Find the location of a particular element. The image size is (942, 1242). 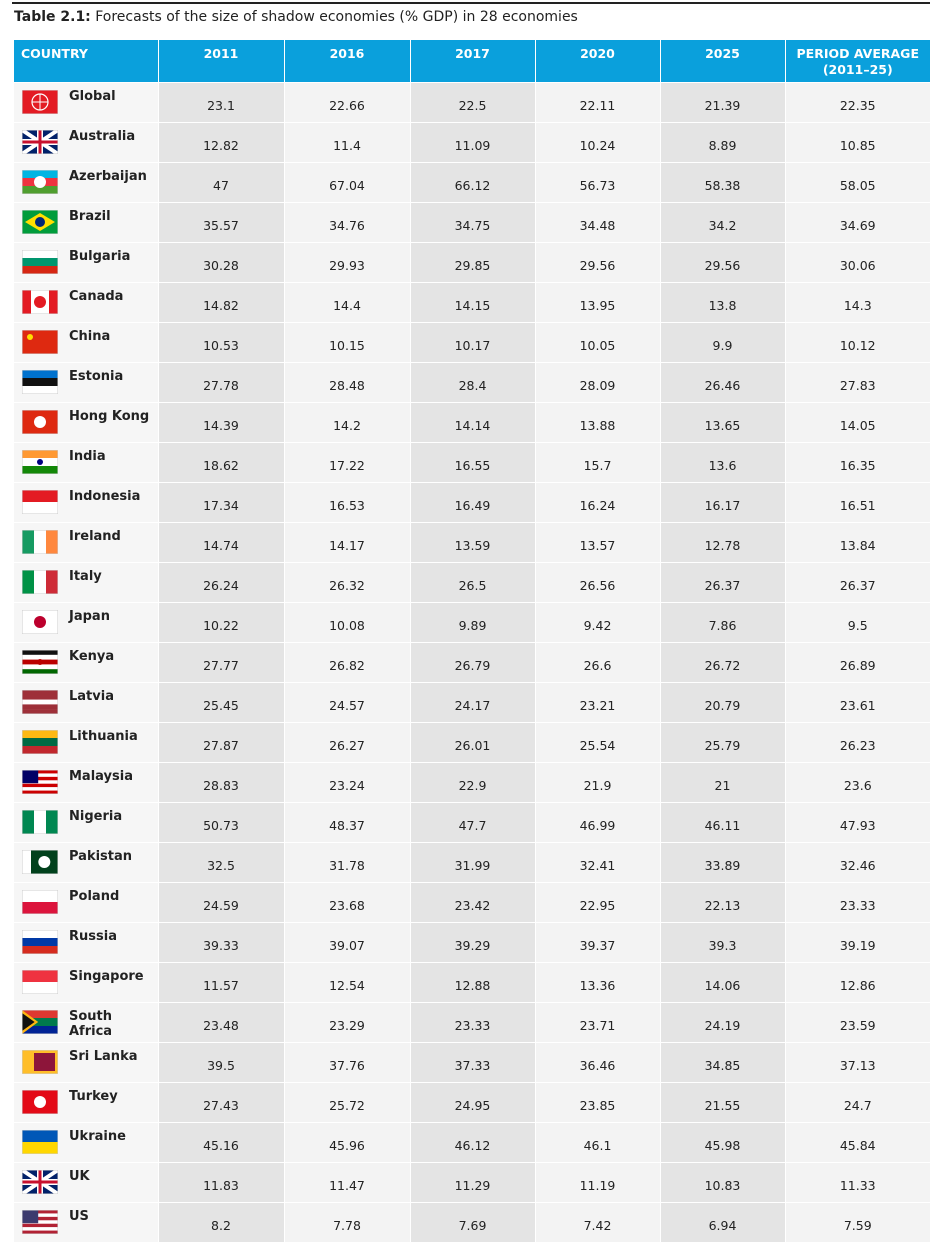

country-cell: Global is located at coordinates (86, 101).